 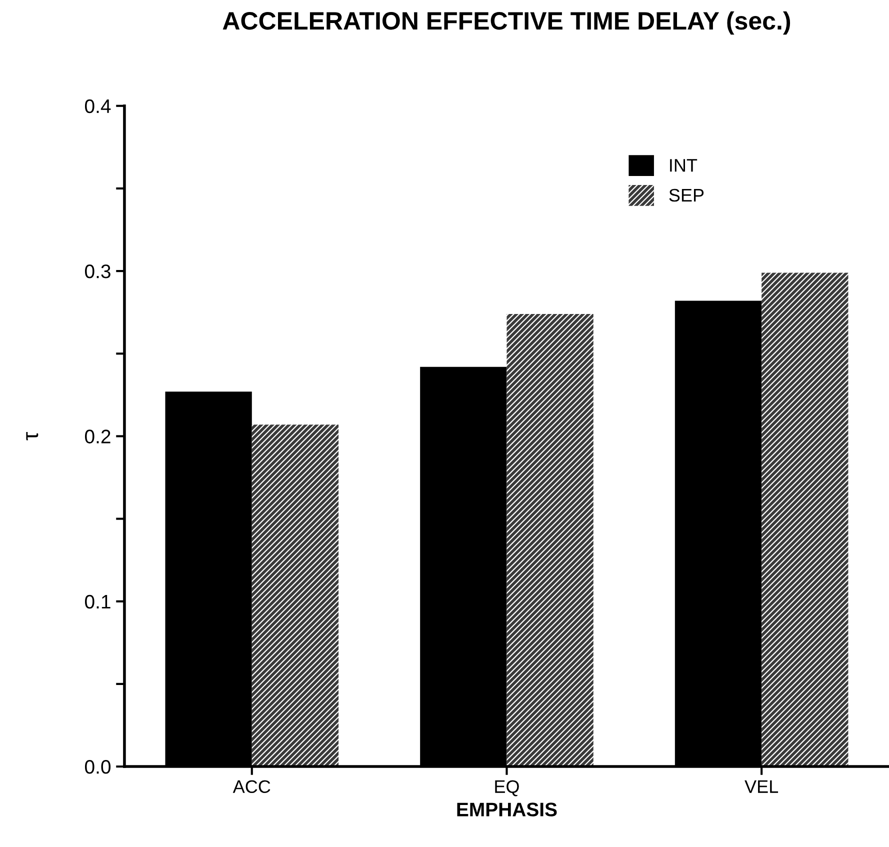 What do you see at coordinates (507, 809) in the screenshot?
I see `x-axis-title: EMPHASIS` at bounding box center [507, 809].